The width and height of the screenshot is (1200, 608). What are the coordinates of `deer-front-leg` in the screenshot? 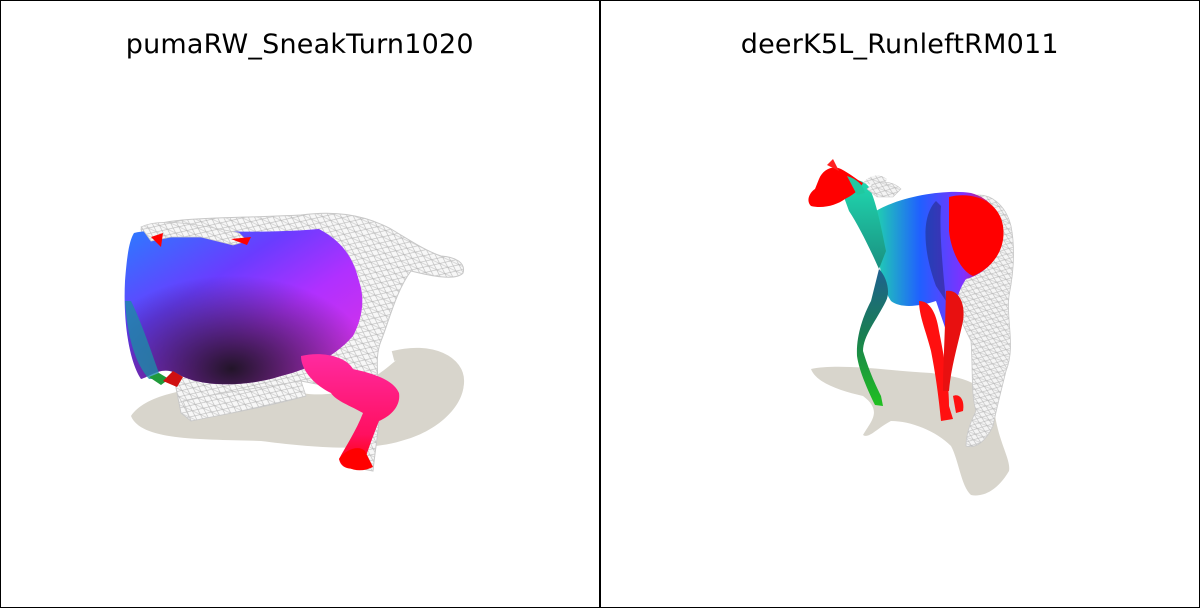 It's located at (872, 337).